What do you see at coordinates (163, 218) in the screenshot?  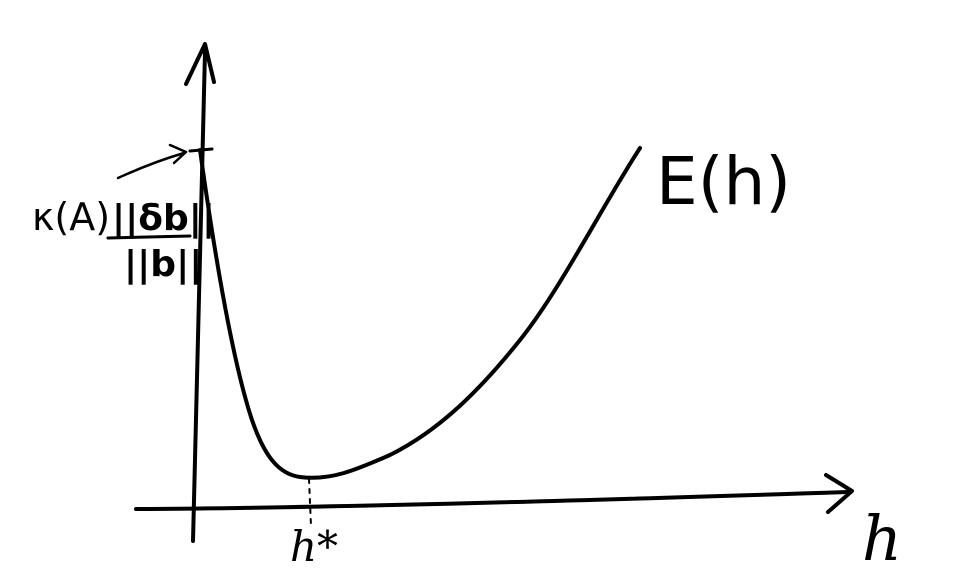 I see `perturbation-norm-numerator: ||δb||` at bounding box center [163, 218].